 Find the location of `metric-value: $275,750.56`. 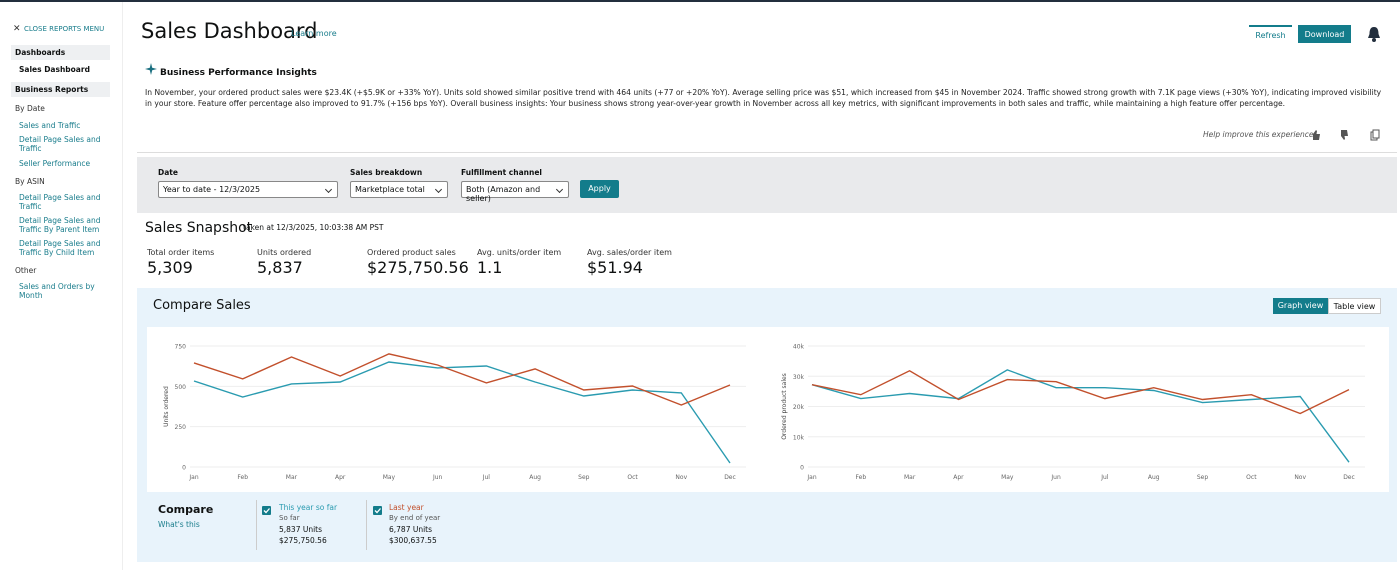

metric-value: $275,750.56 is located at coordinates (418, 267).